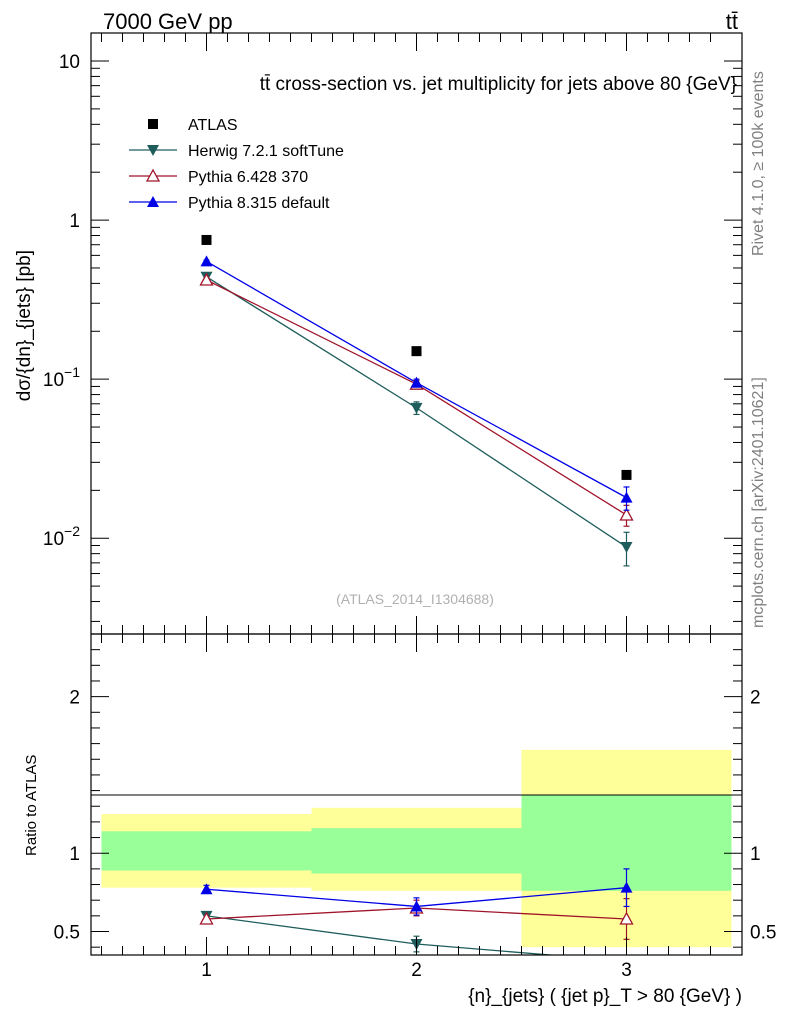 This screenshot has width=786, height=1029. Describe the element at coordinates (755, 854) in the screenshot. I see `ratio-y-tick-label-right: 1` at that location.